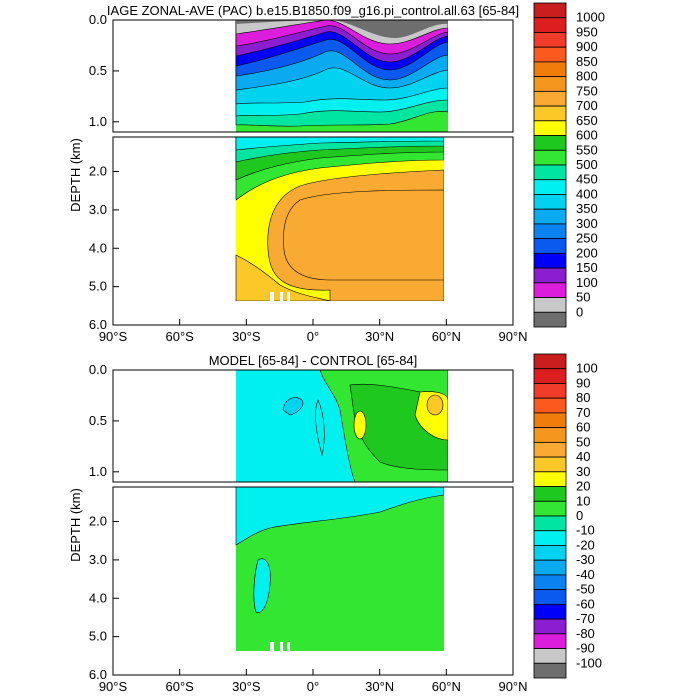 This screenshot has width=700, height=700. Describe the element at coordinates (262, 585) in the screenshot. I see `diff-layer-neg10-south` at that location.